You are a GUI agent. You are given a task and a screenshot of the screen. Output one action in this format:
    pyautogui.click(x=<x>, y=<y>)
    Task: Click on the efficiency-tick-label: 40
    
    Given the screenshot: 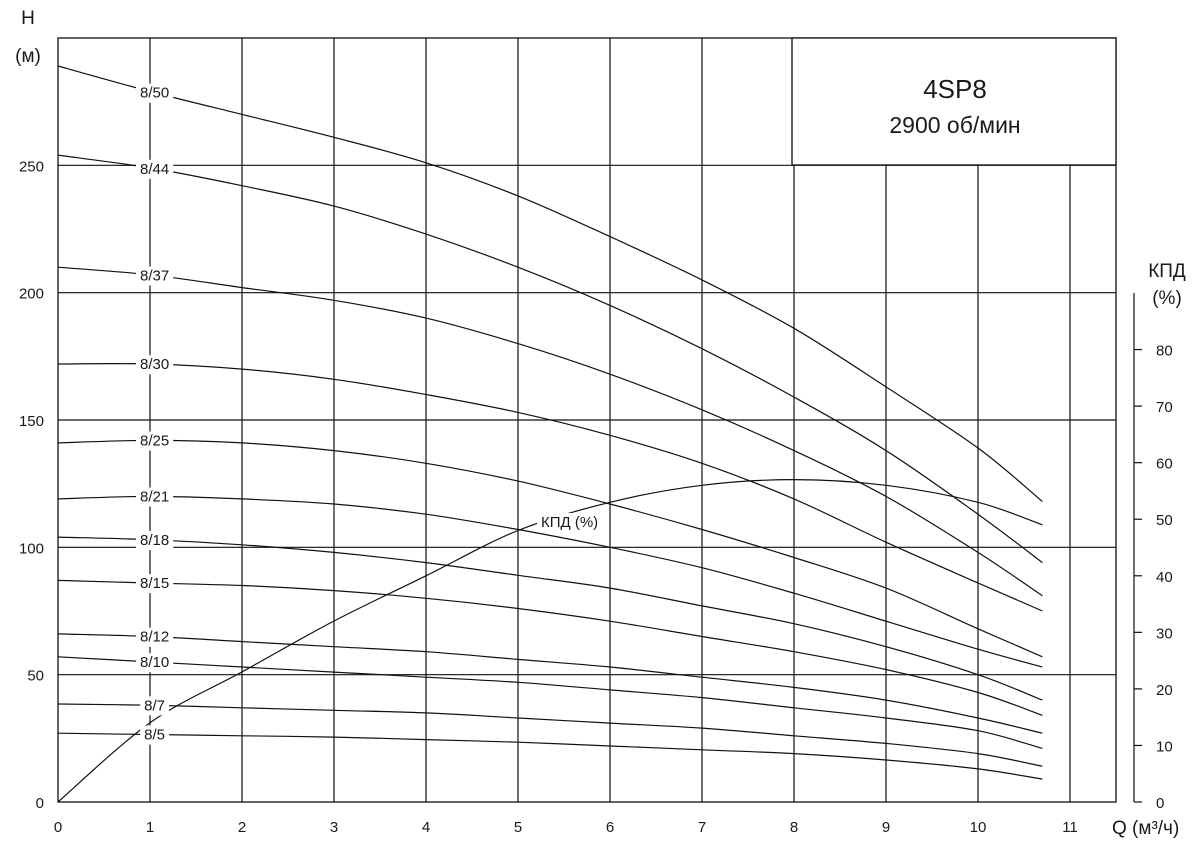 What is the action you would take?
    pyautogui.click(x=1164, y=577)
    